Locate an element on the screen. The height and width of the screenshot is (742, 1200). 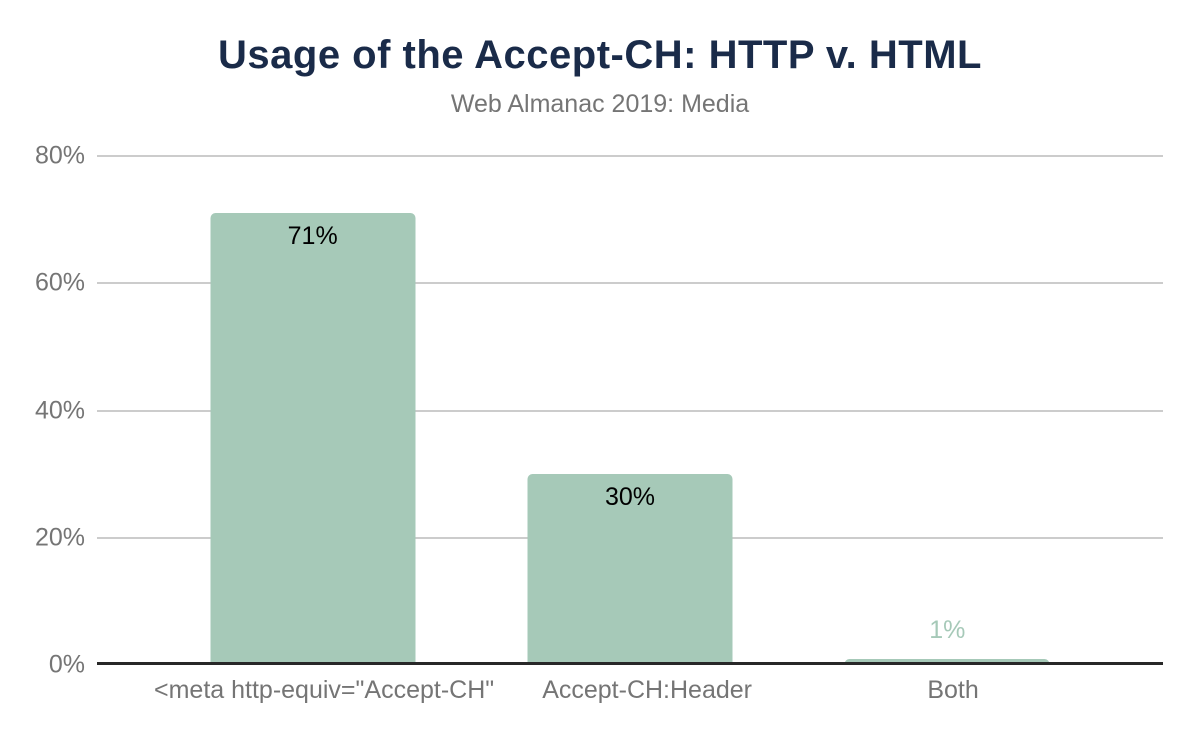
x-axis-line is located at coordinates (630, 663).